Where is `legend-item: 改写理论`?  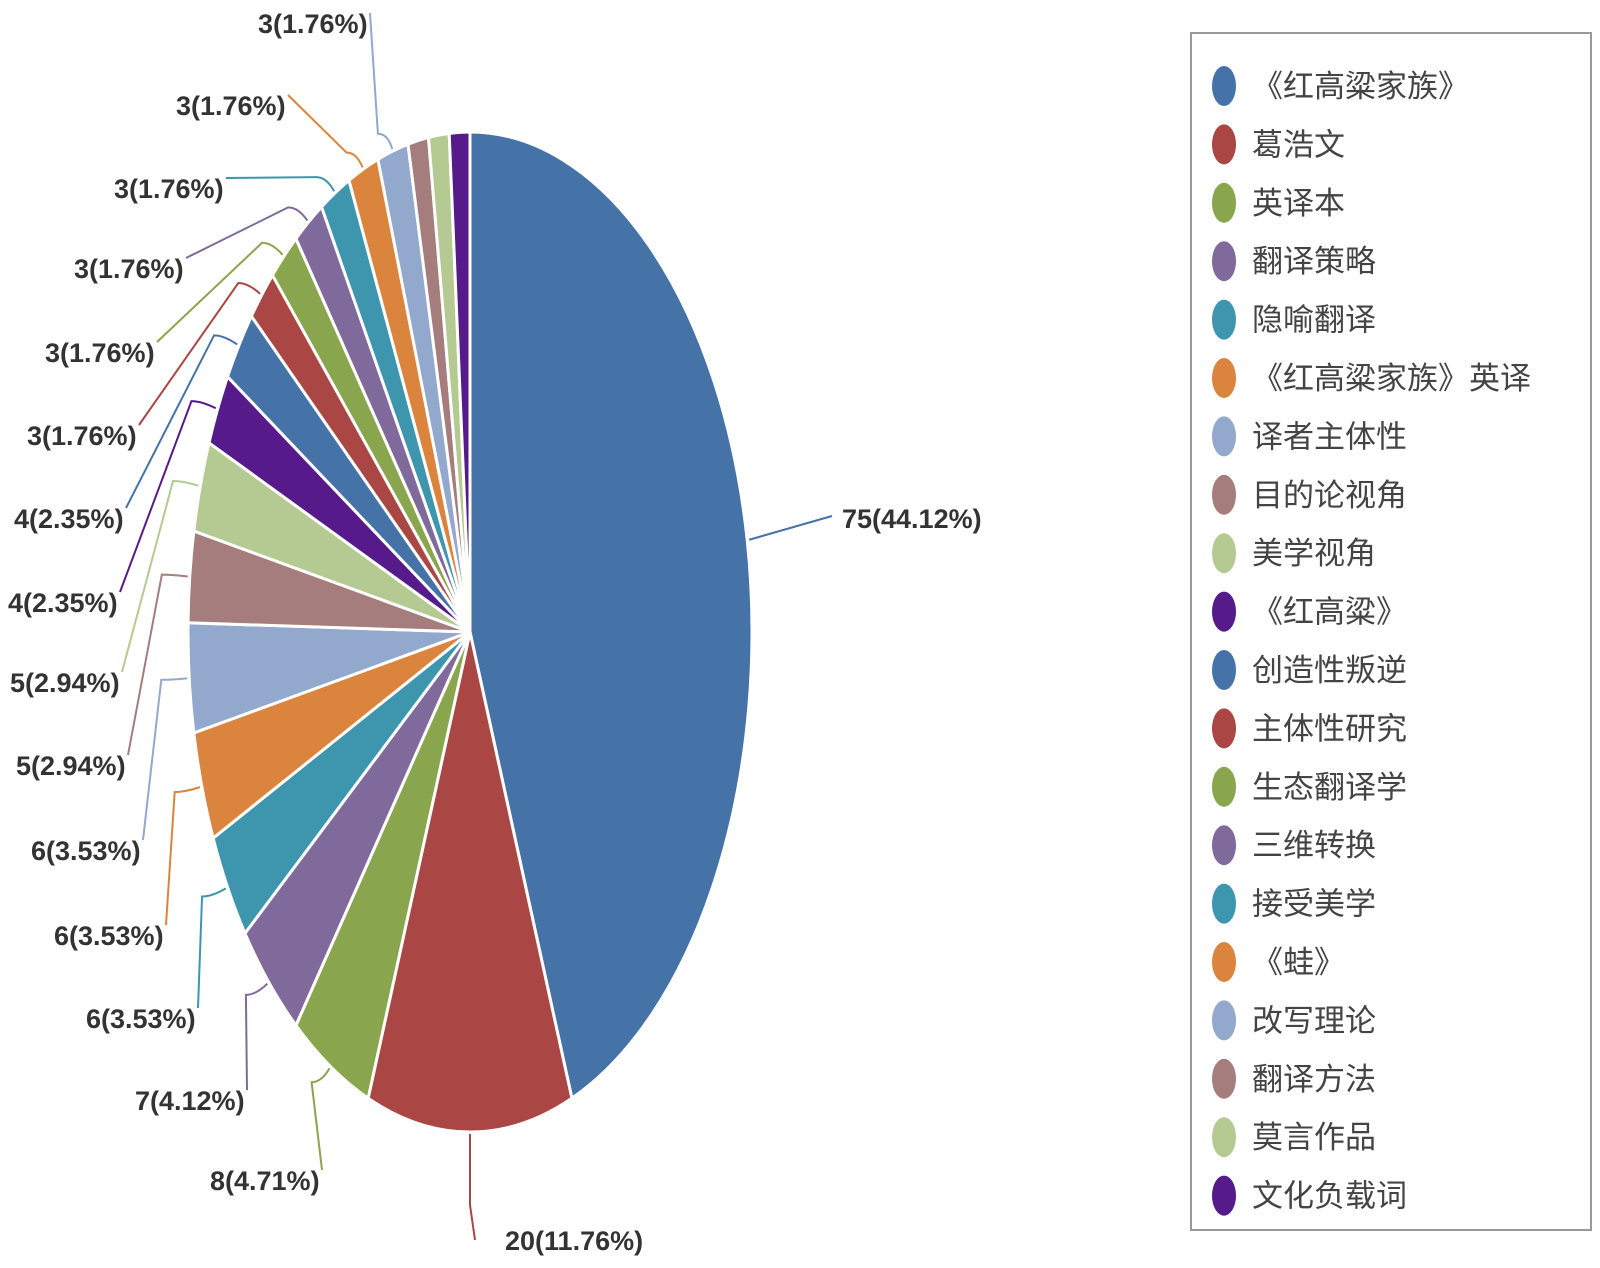
legend-item: 改写理论 is located at coordinates (1294, 1020).